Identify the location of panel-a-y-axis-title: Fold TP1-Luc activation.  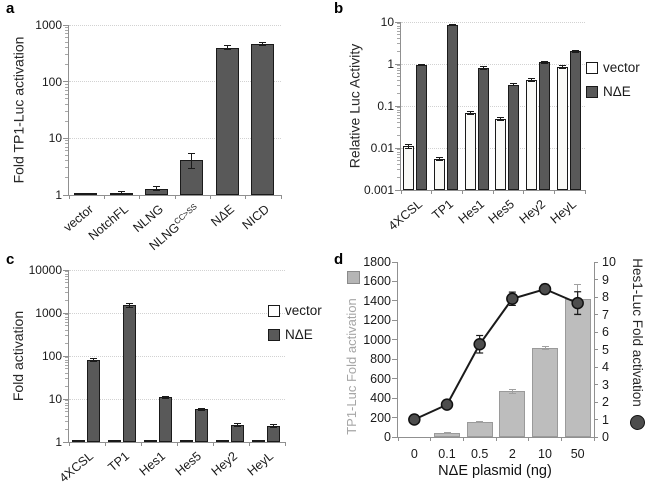
(18, 110).